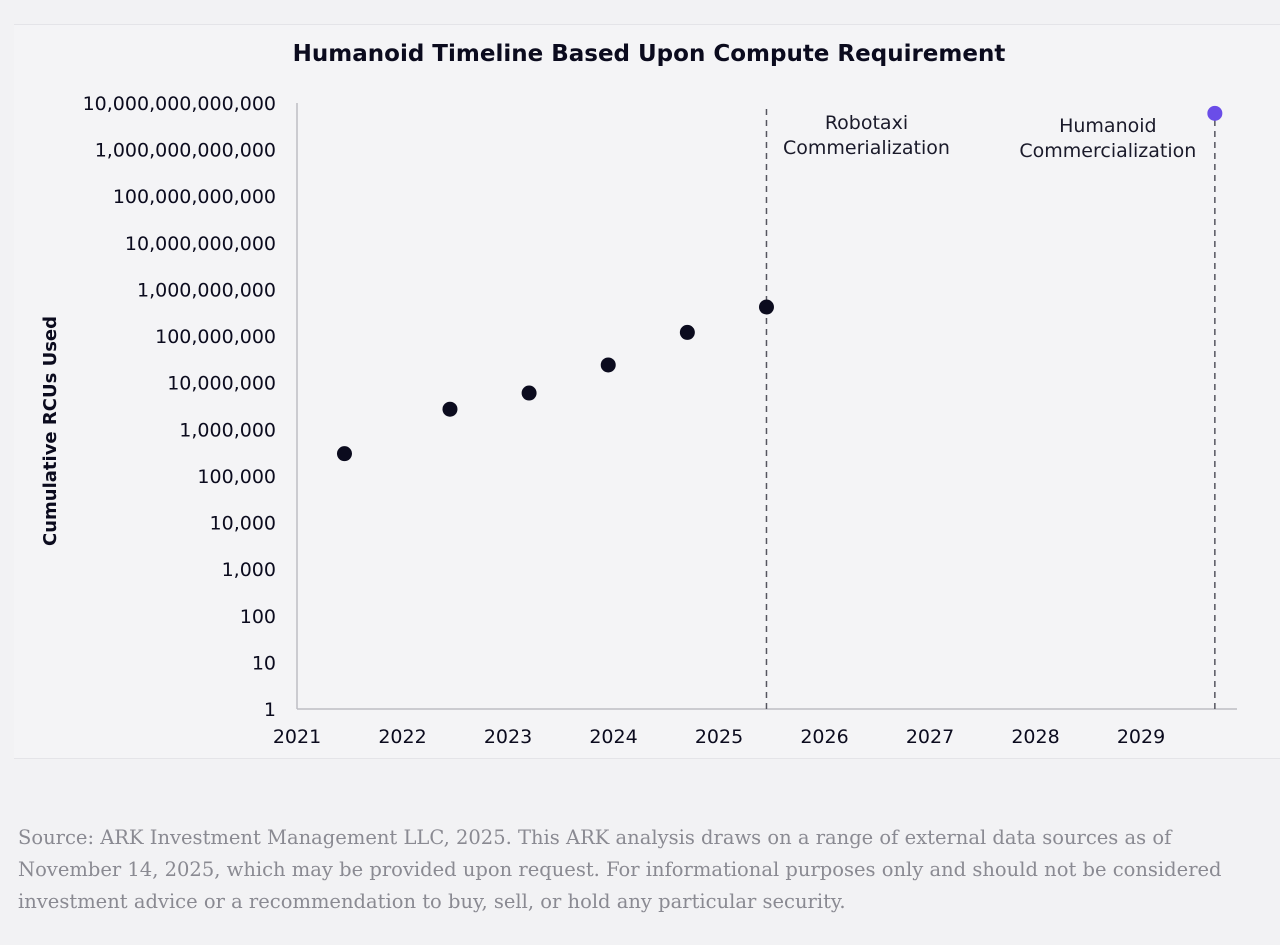 The height and width of the screenshot is (945, 1280). What do you see at coordinates (866, 123) in the screenshot?
I see `milestone-label: Robotaxi` at bounding box center [866, 123].